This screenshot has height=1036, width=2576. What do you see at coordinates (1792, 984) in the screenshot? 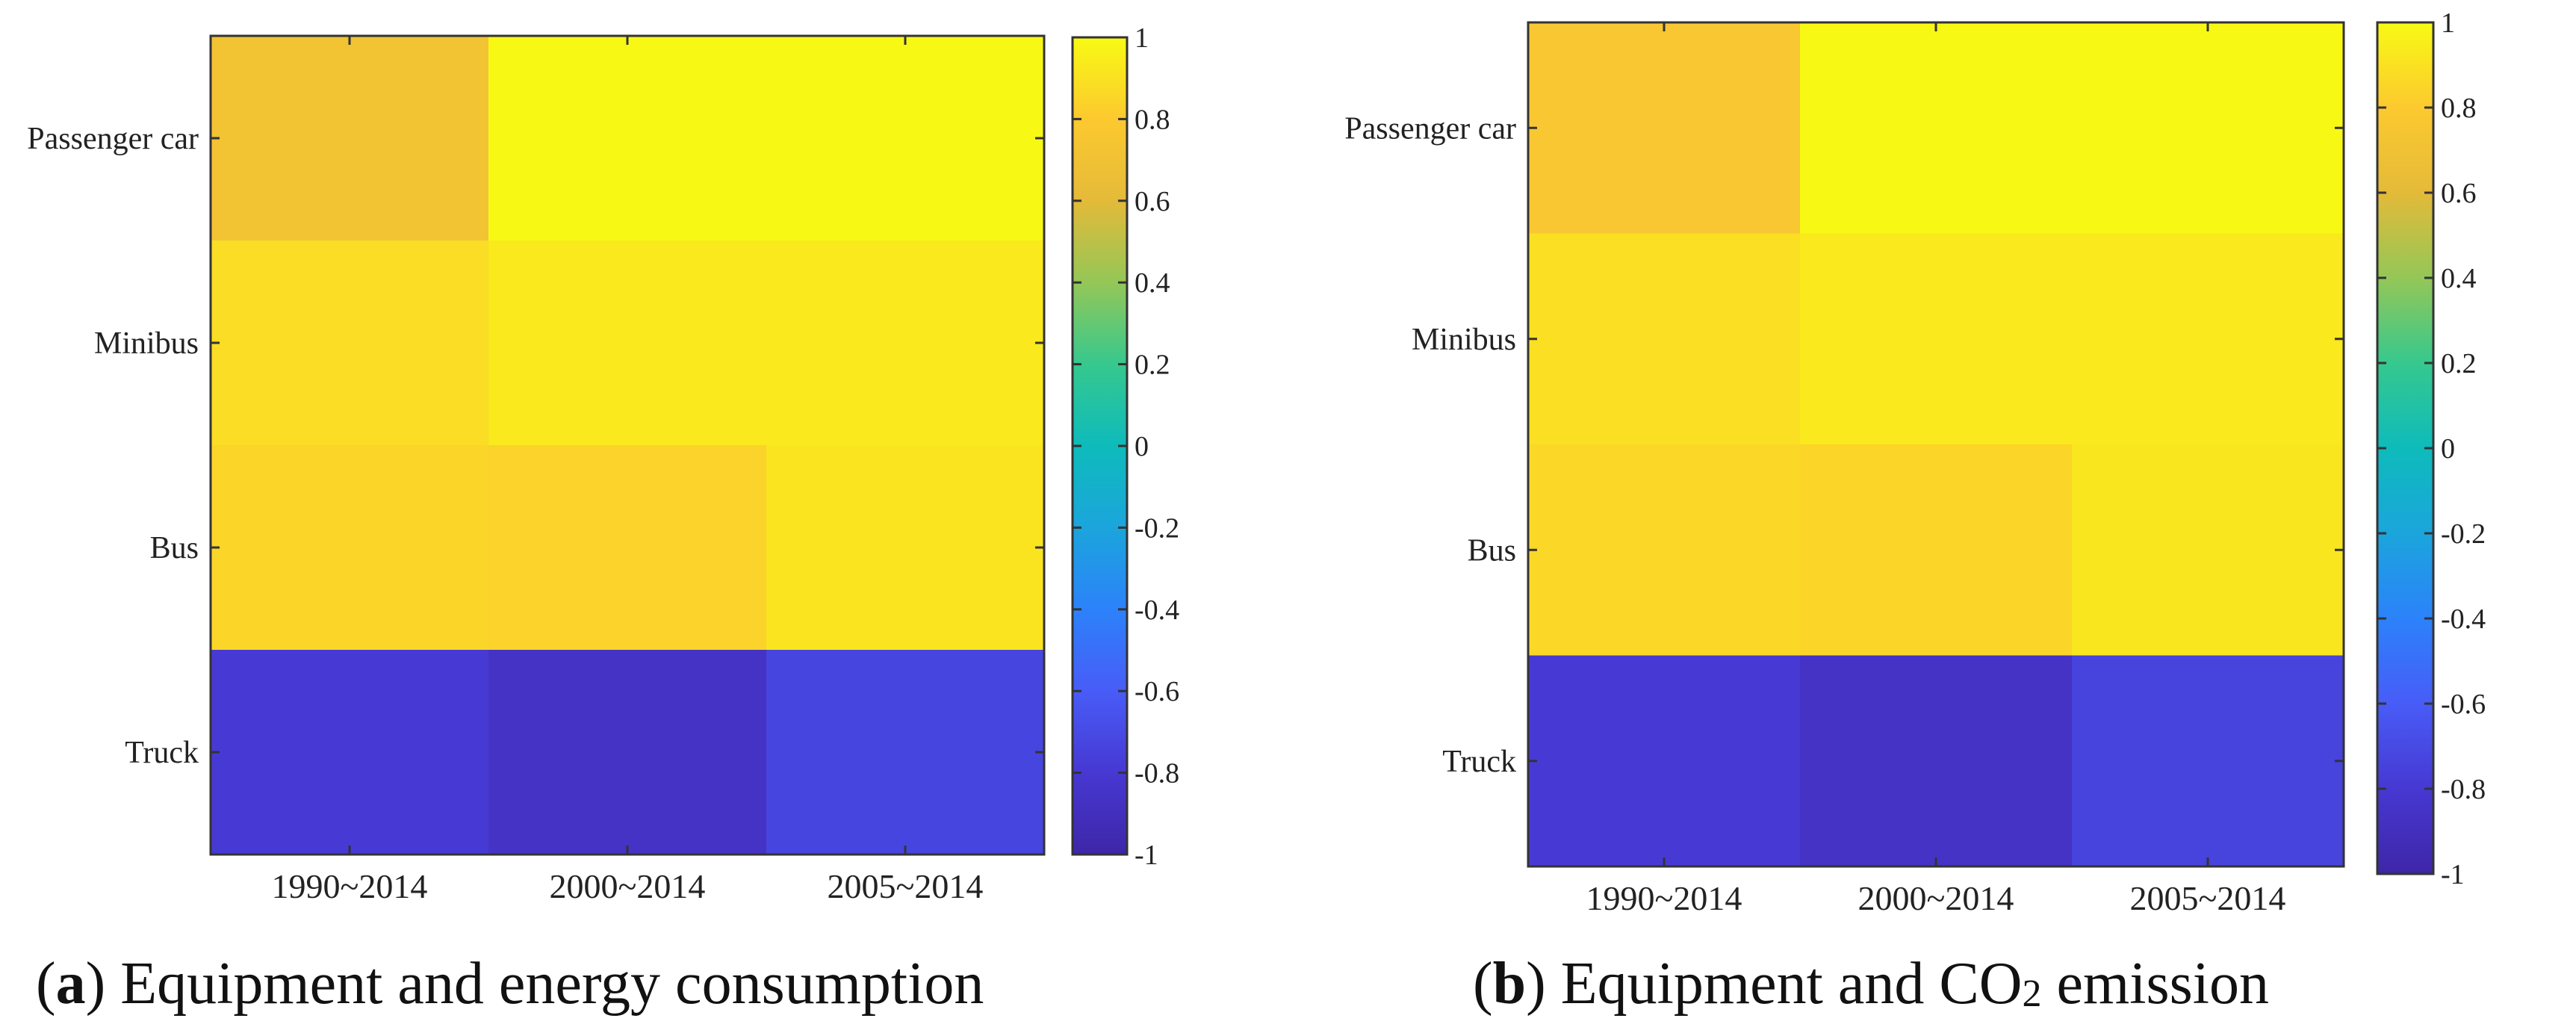
I see `caption-b-text: Equipment and CO` at bounding box center [1792, 984].